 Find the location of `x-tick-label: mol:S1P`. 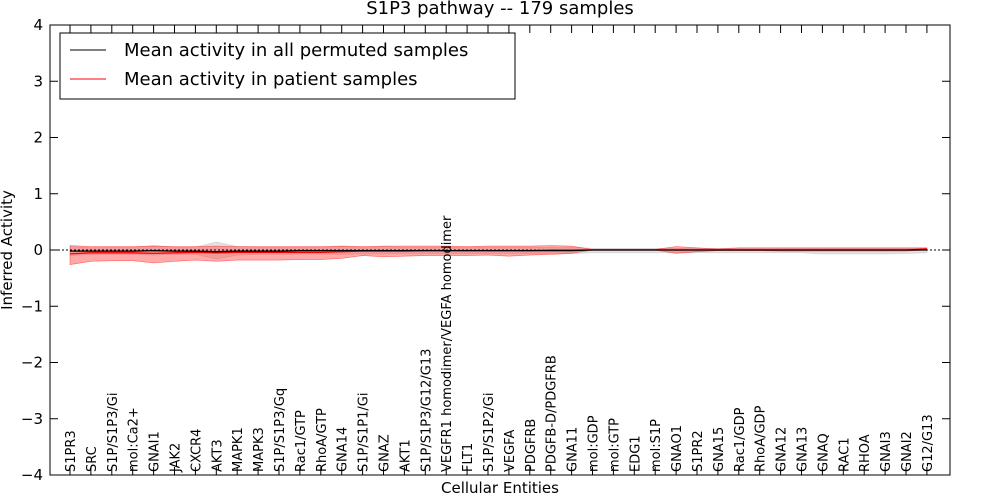

x-tick-label: mol:S1P is located at coordinates (656, 445).